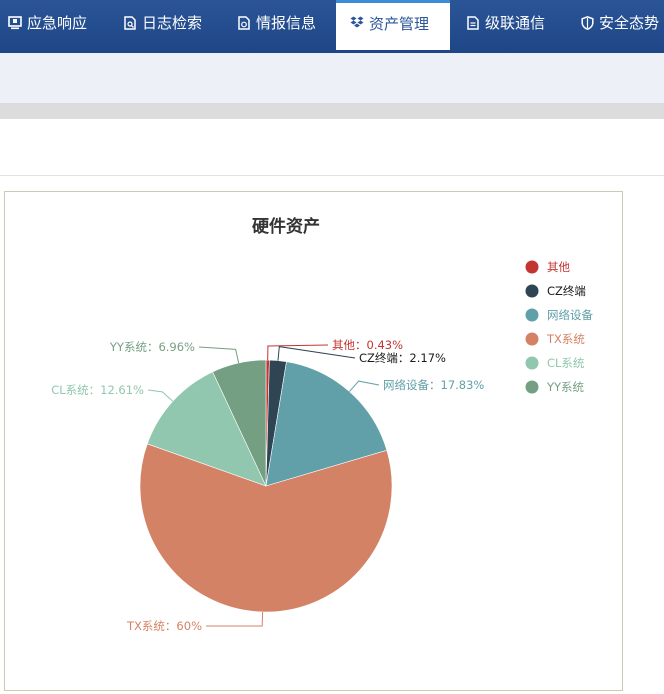  Describe the element at coordinates (473, 23) in the screenshot. I see `document-link-icon` at that location.